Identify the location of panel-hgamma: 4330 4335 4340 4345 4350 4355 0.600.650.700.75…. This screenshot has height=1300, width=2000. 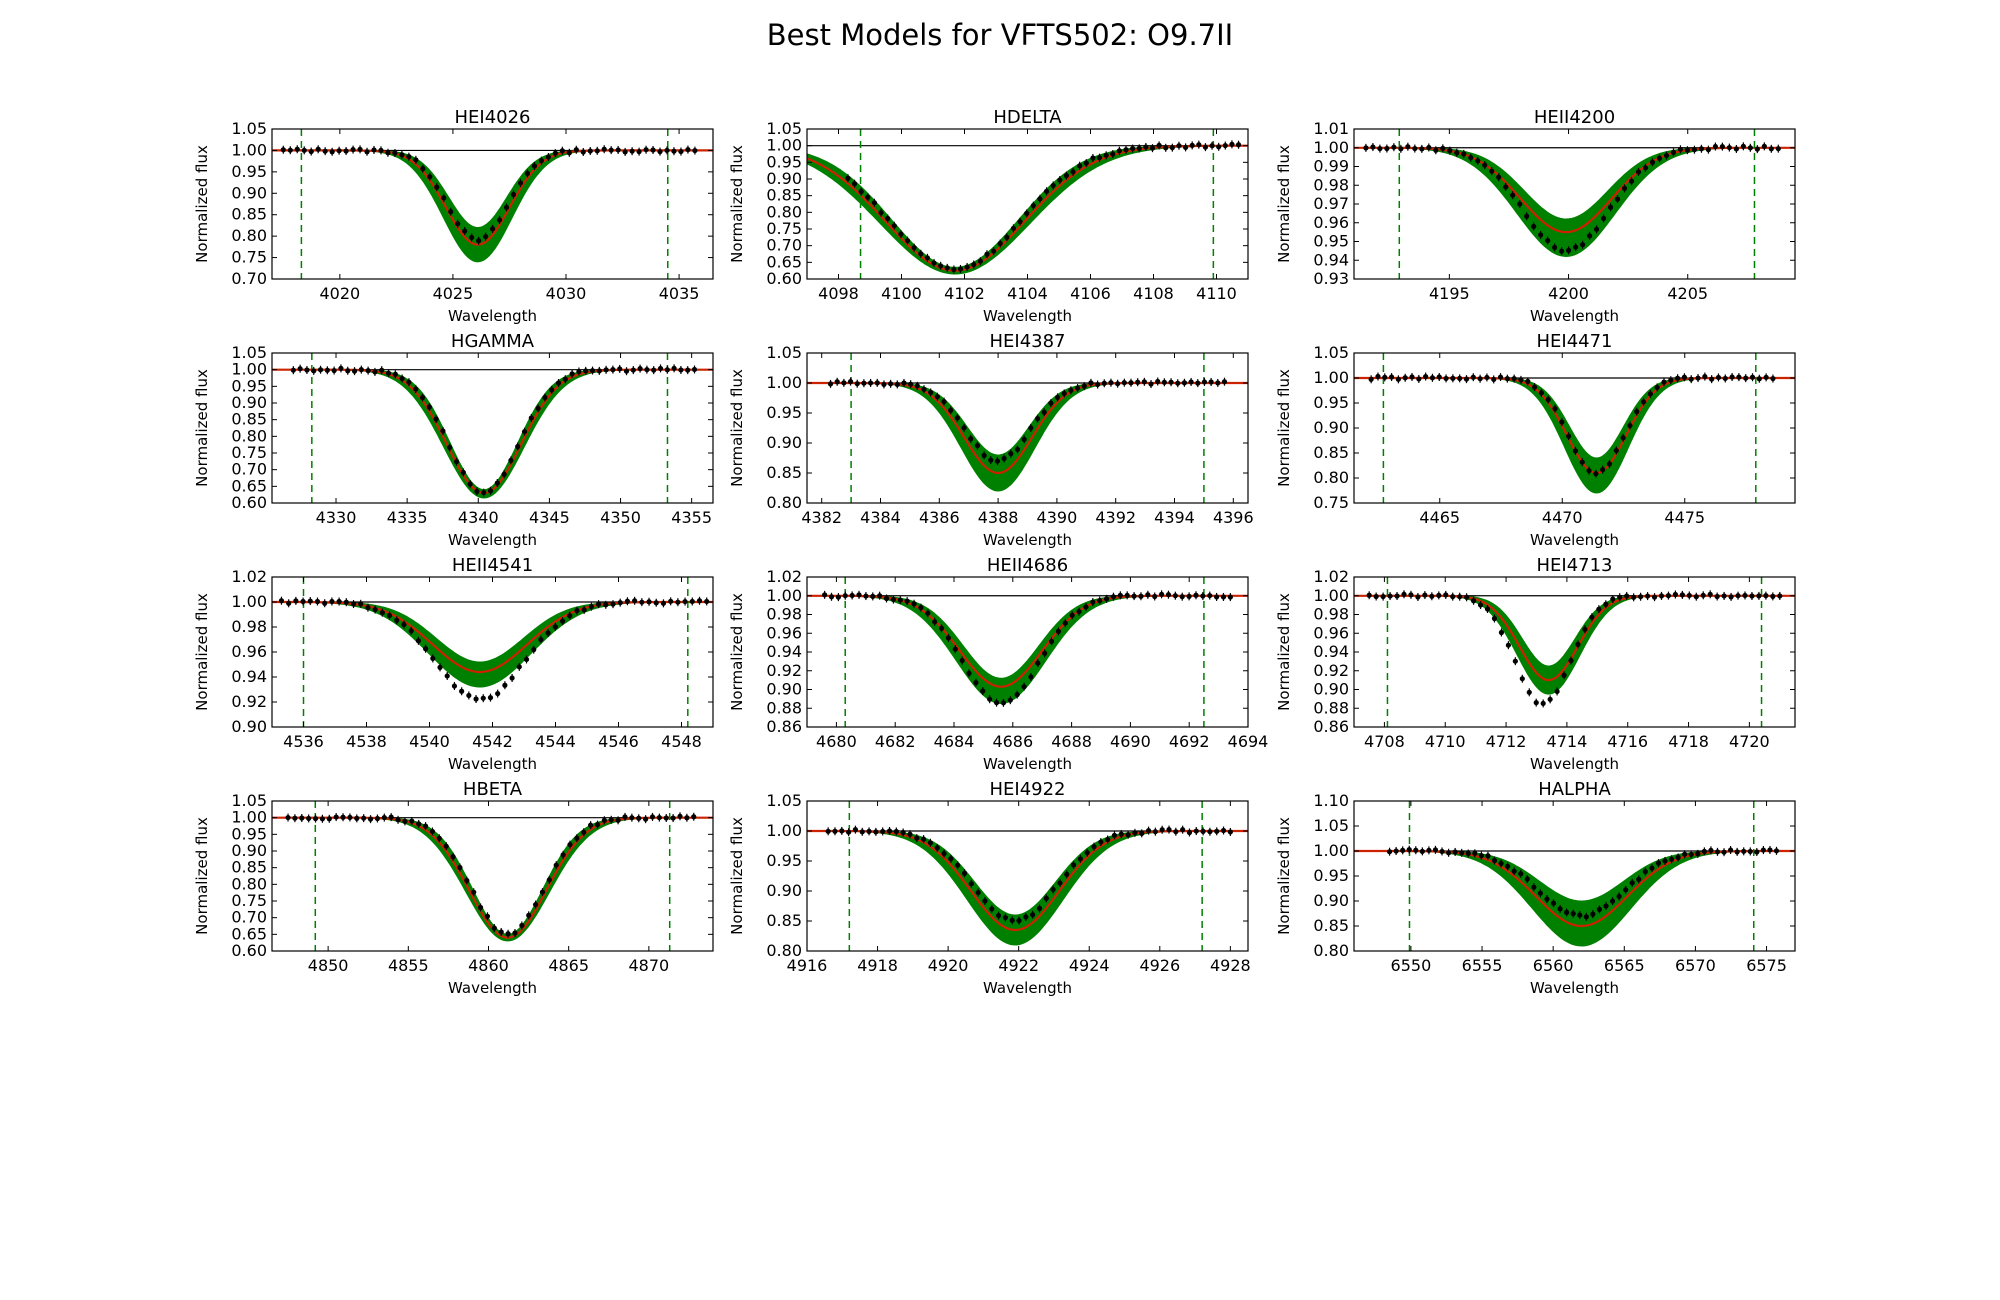
(453, 440).